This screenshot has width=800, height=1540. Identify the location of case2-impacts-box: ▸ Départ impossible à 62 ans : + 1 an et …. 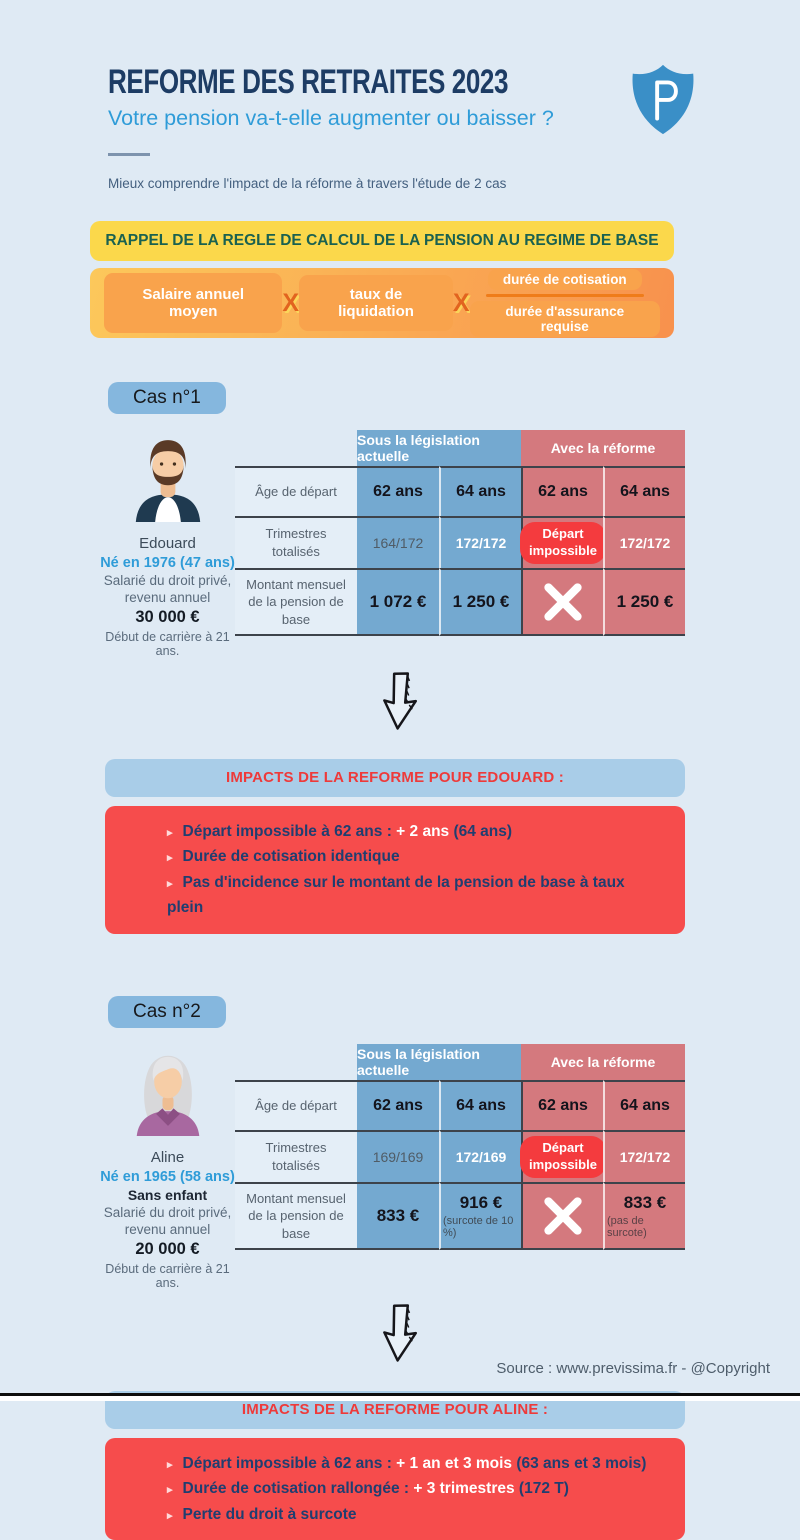
(395, 1488).